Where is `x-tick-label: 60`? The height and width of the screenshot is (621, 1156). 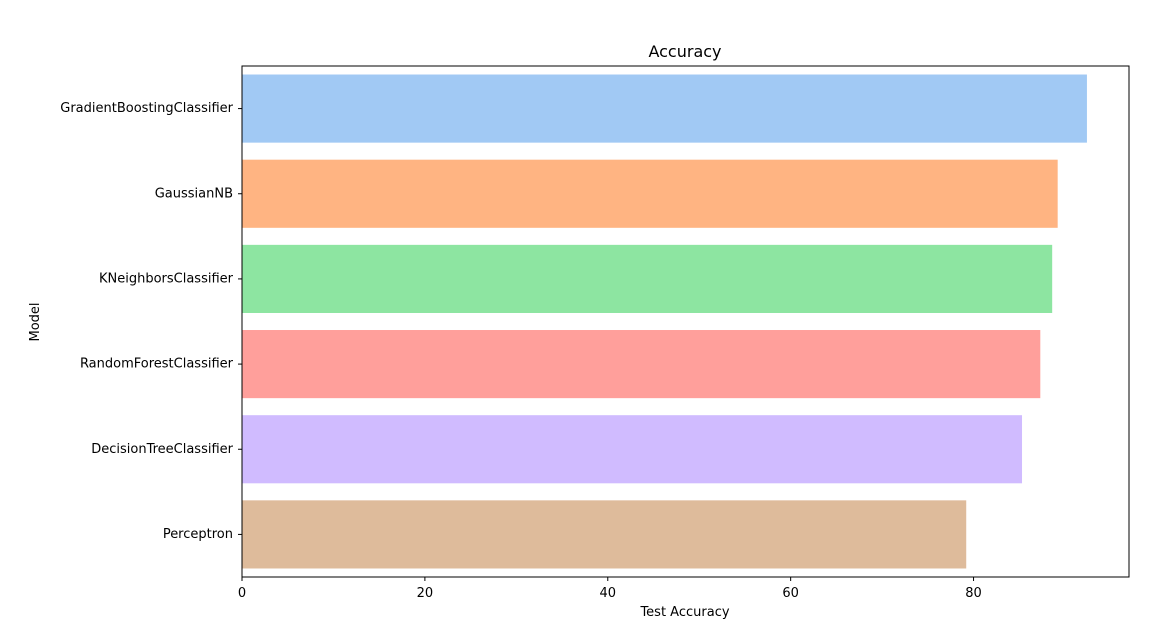 x-tick-label: 60 is located at coordinates (790, 593).